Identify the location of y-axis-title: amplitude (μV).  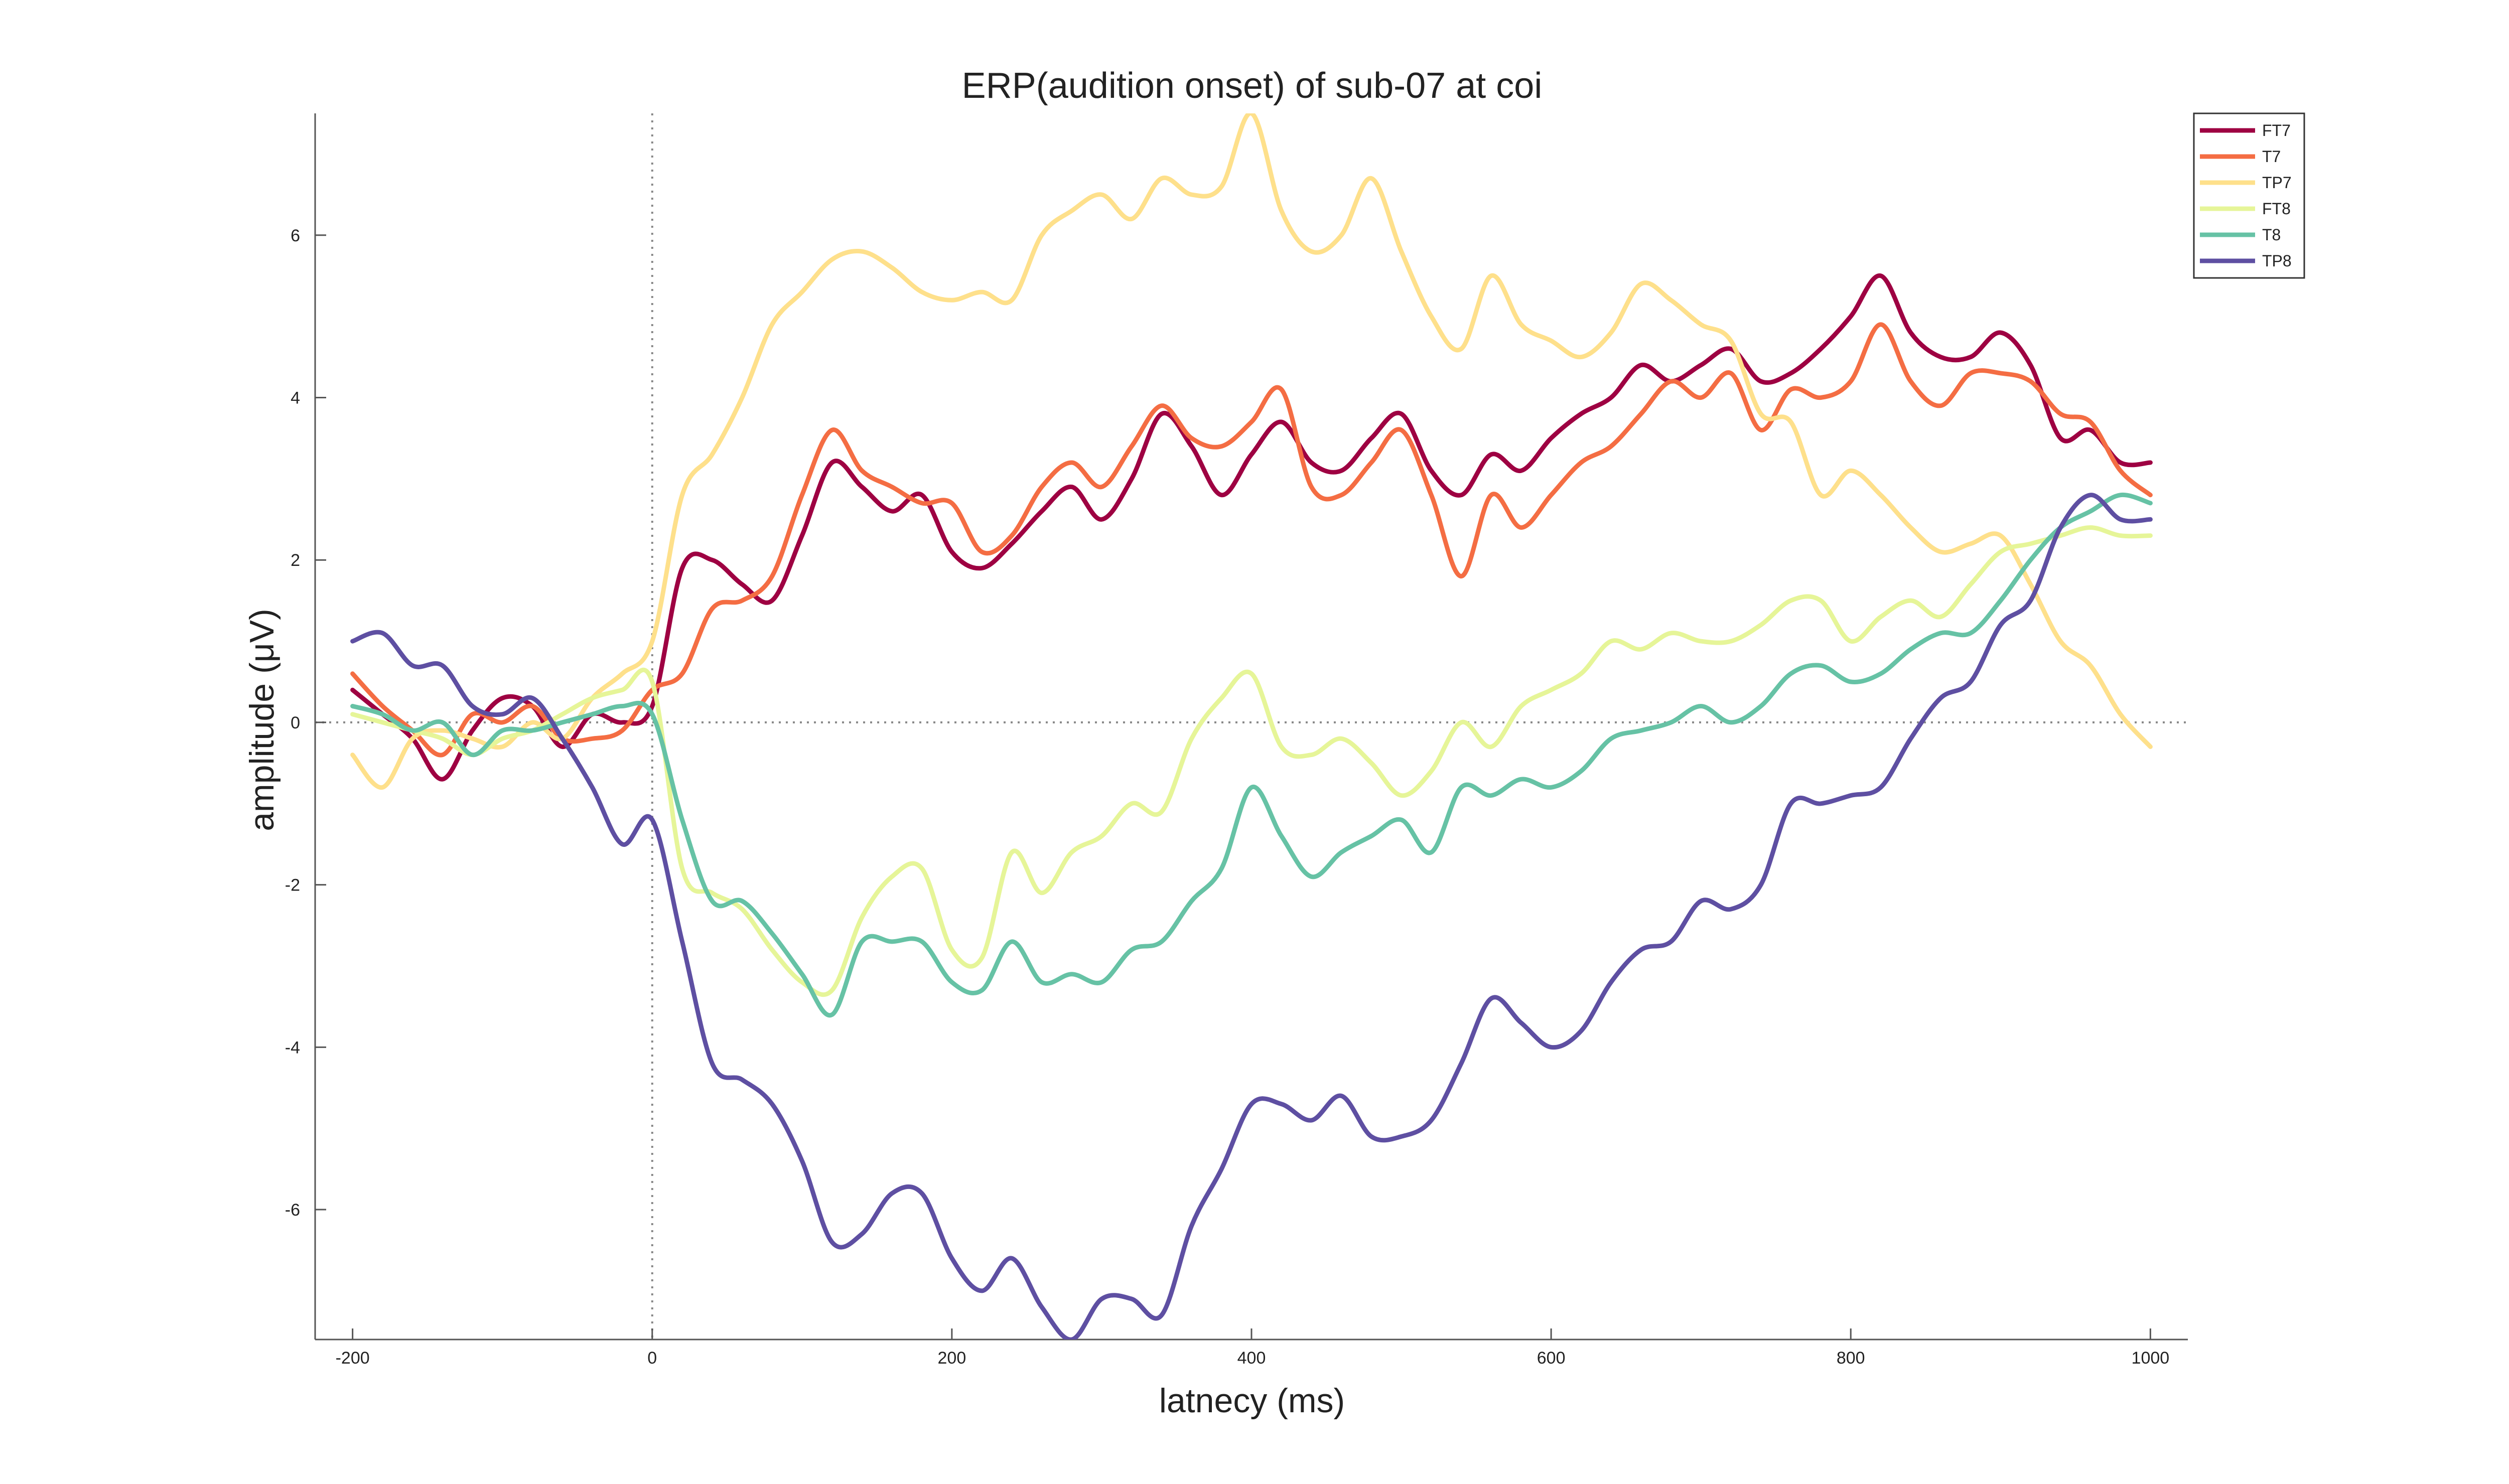
(262, 720).